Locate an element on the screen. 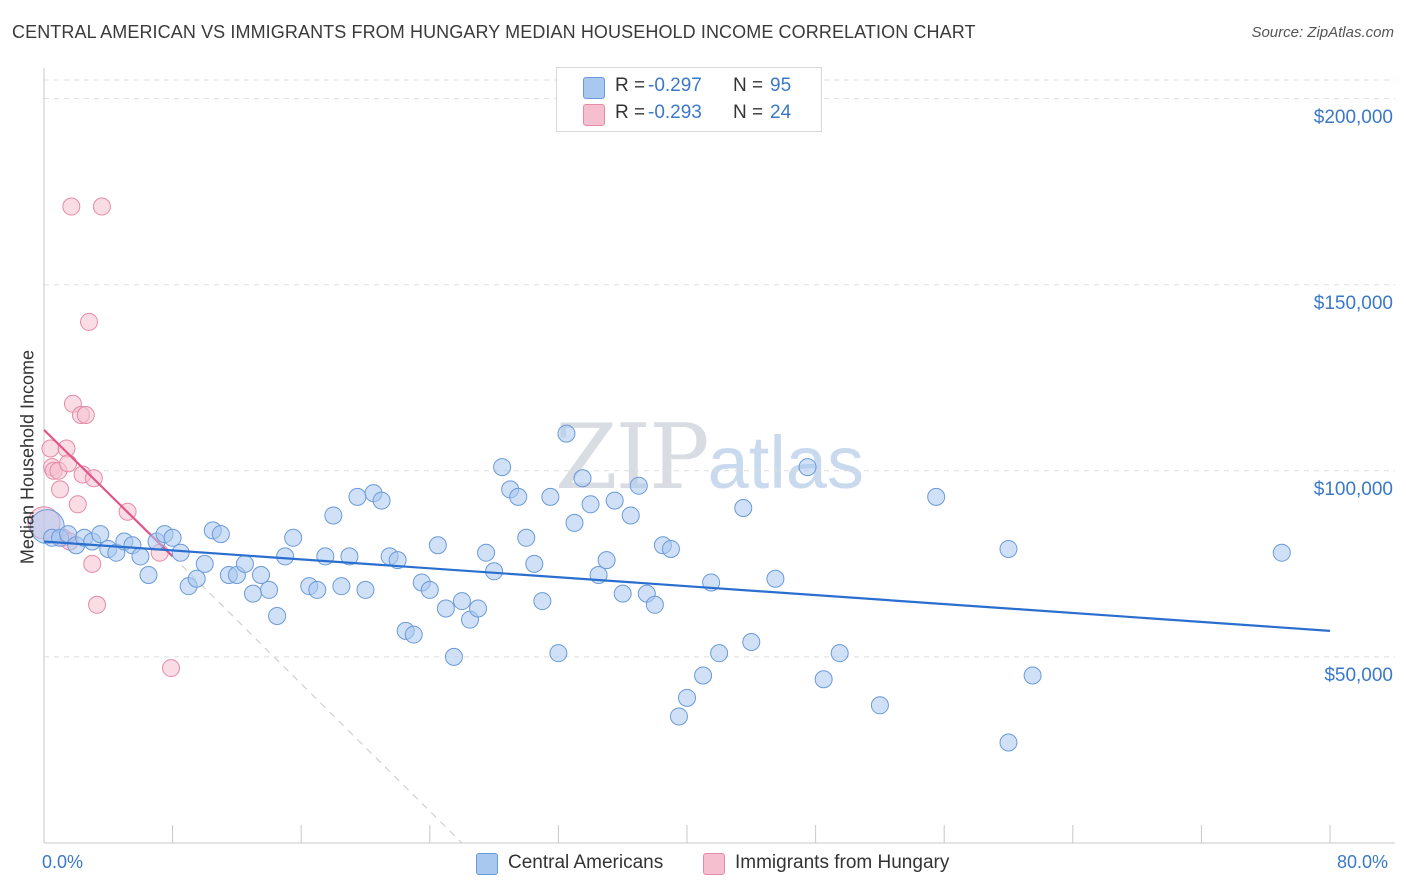  watermark-bold: ZIP is located at coordinates (632, 457).